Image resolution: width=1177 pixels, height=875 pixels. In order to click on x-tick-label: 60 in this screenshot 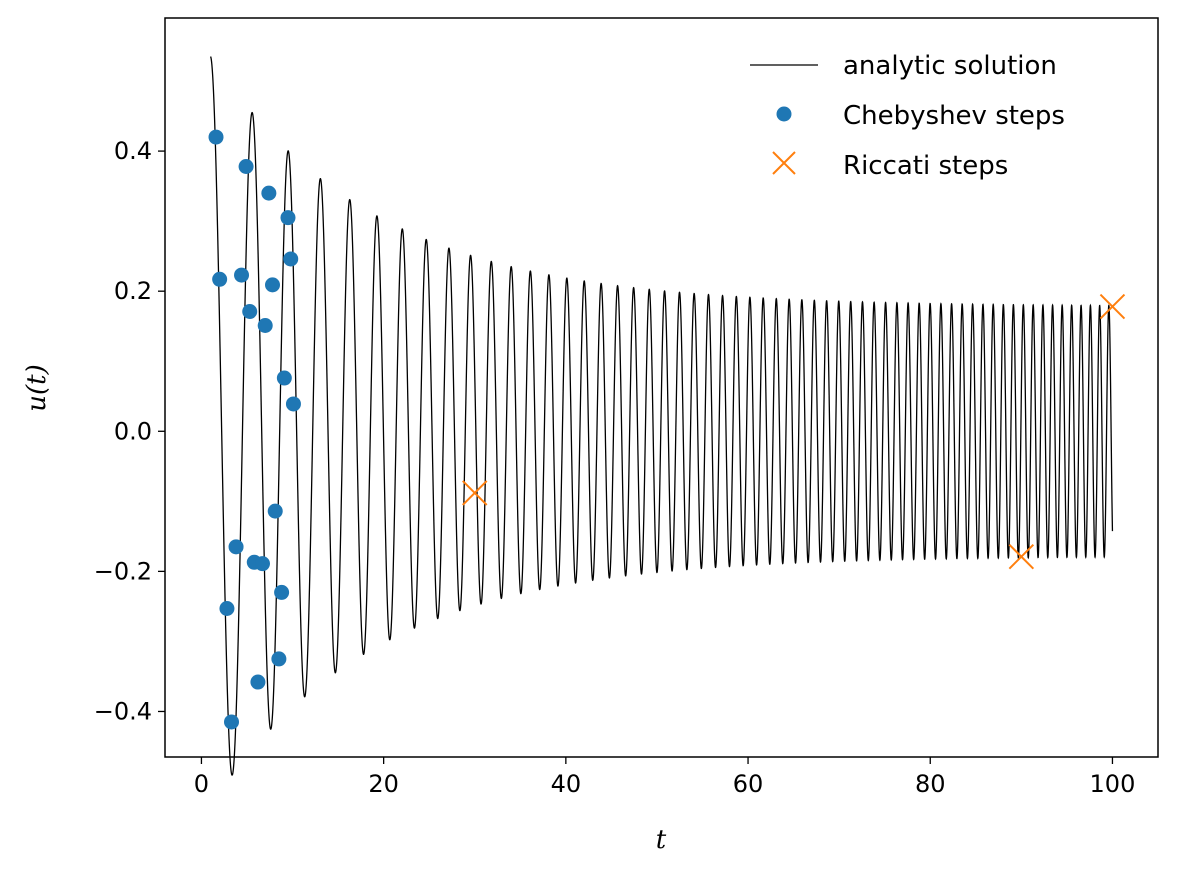, I will do `click(748, 784)`.